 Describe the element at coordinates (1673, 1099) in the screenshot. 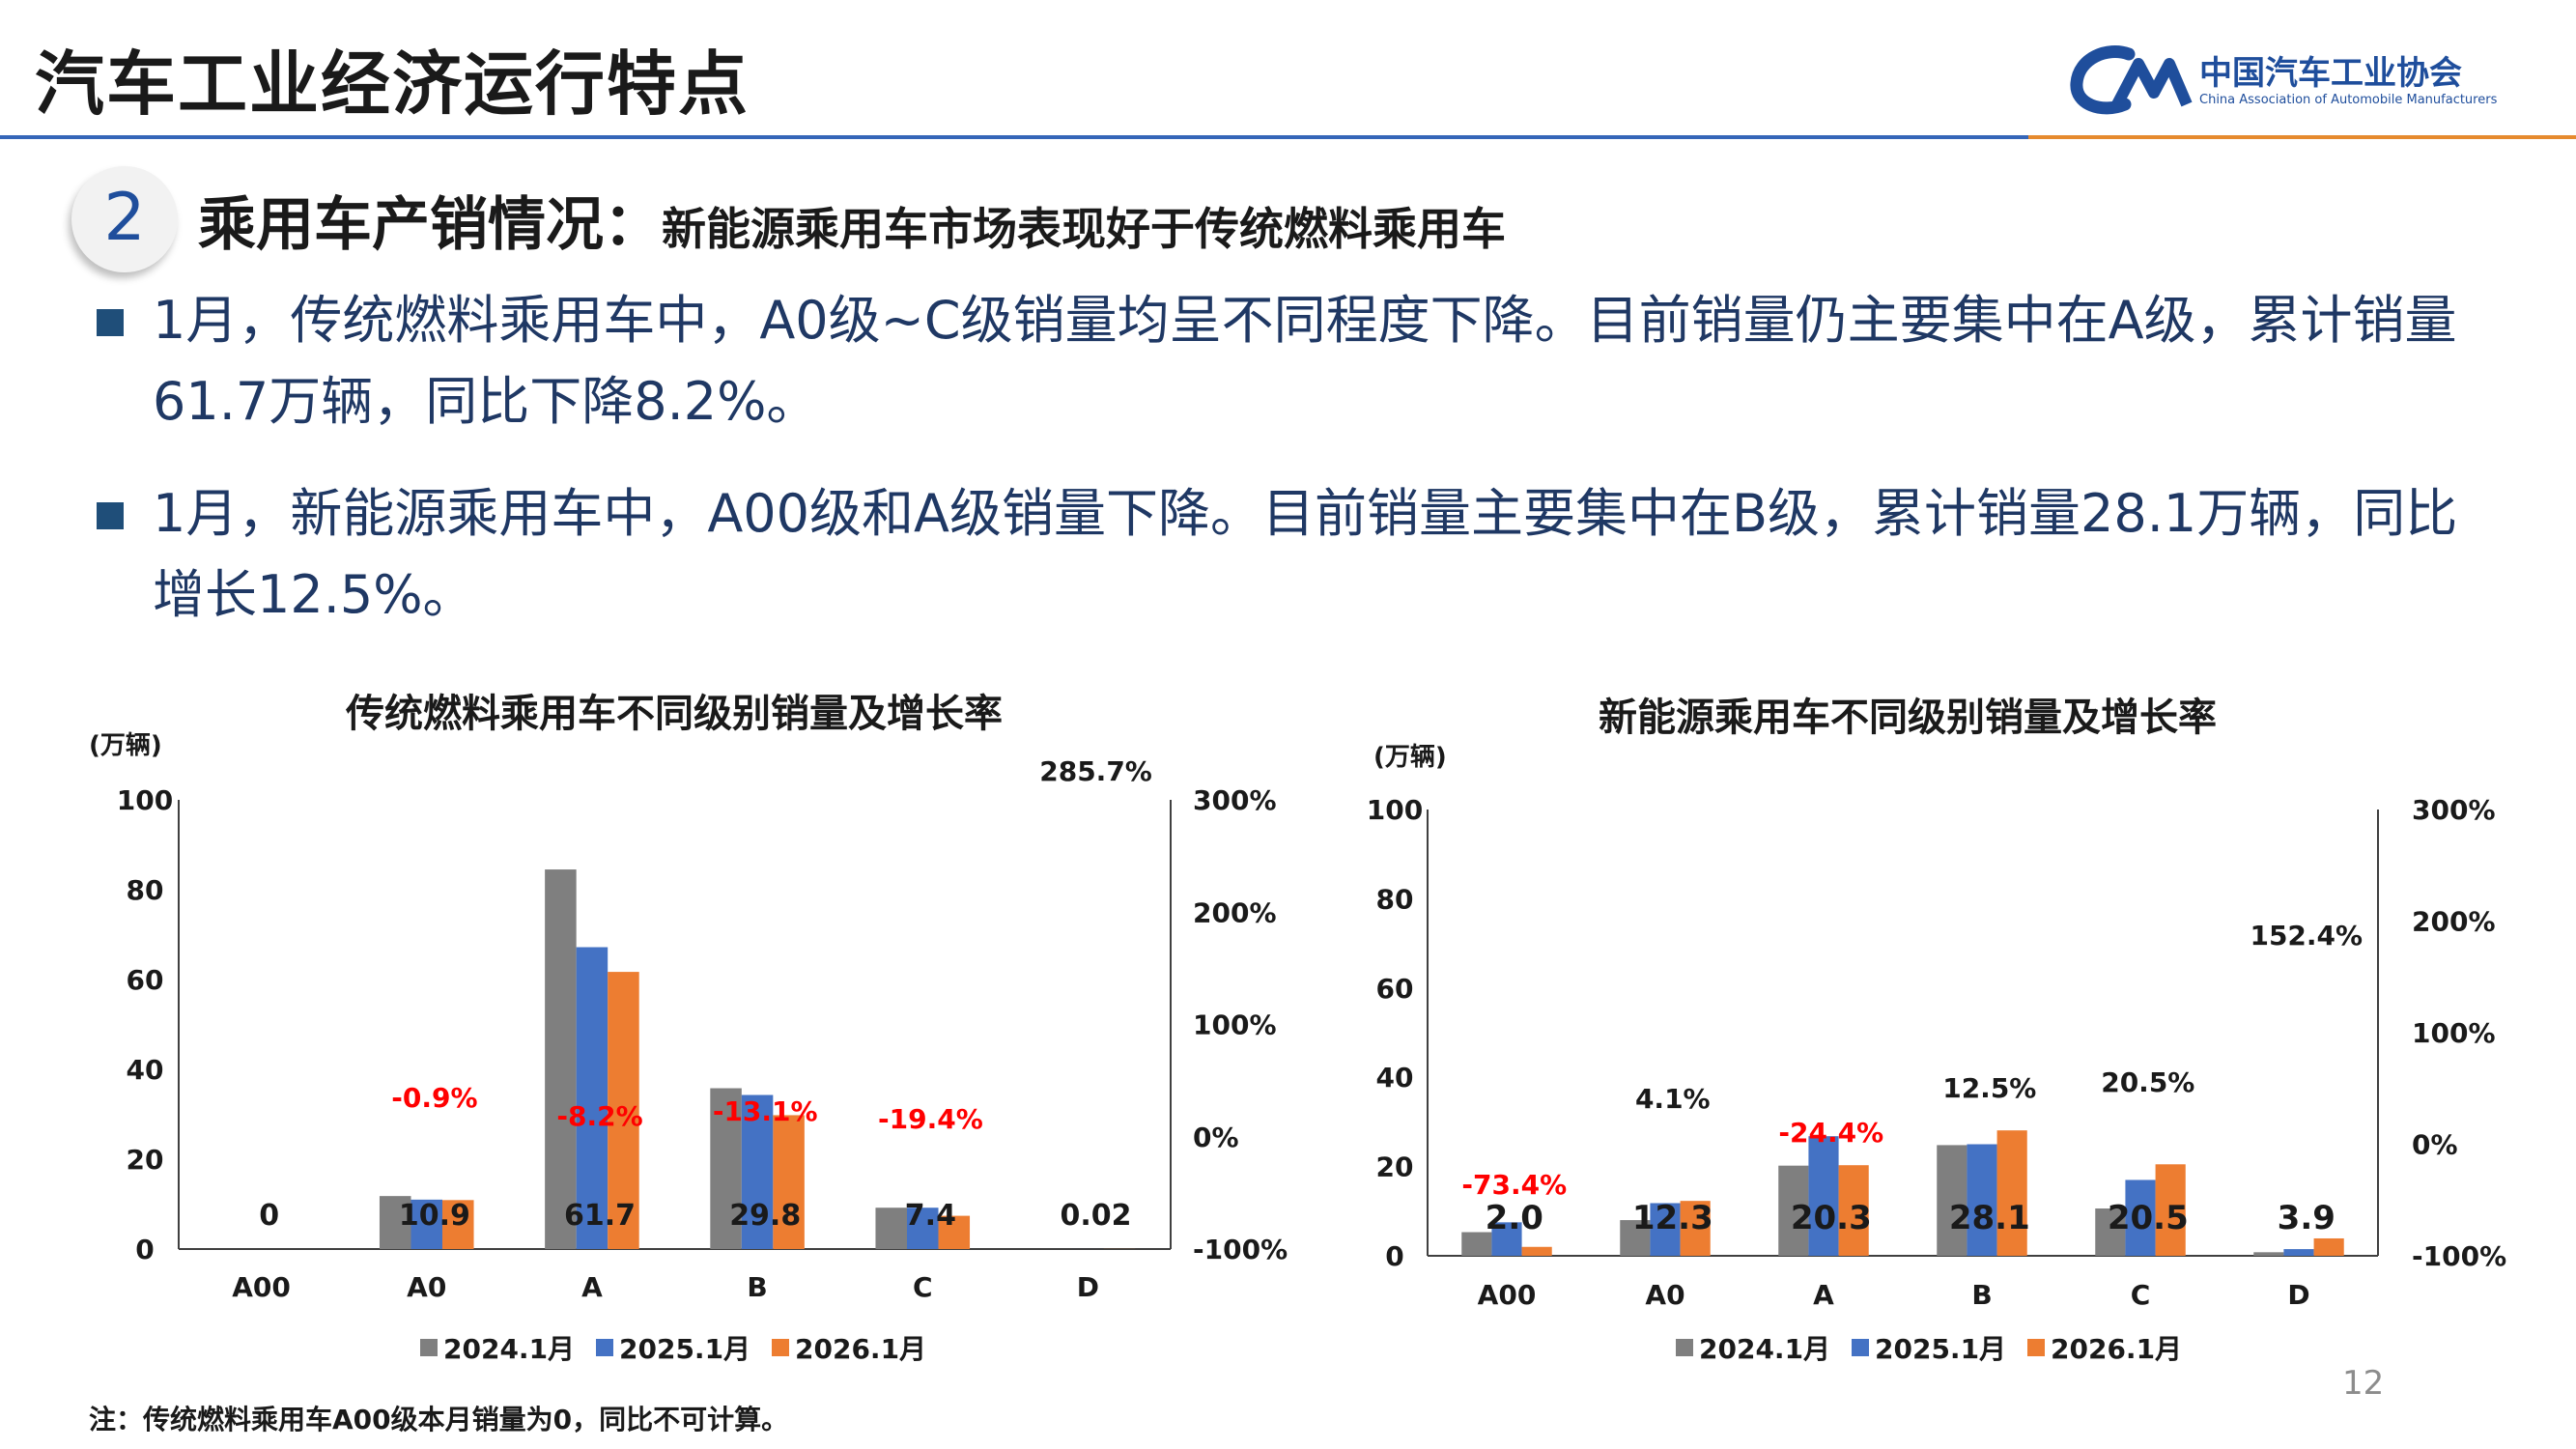

I see `growth-rate-label: 4.1%` at that location.